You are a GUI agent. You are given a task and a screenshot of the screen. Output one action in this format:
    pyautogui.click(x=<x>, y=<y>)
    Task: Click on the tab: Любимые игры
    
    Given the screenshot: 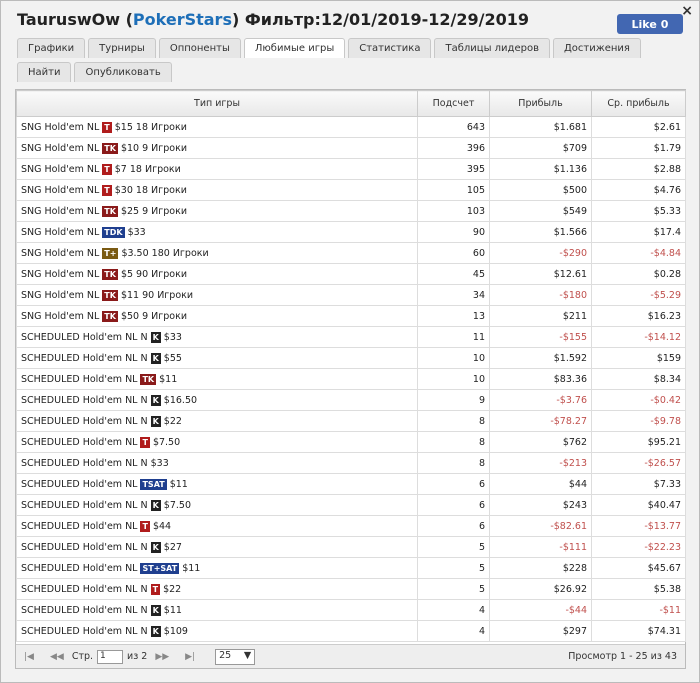 What is the action you would take?
    pyautogui.click(x=294, y=48)
    